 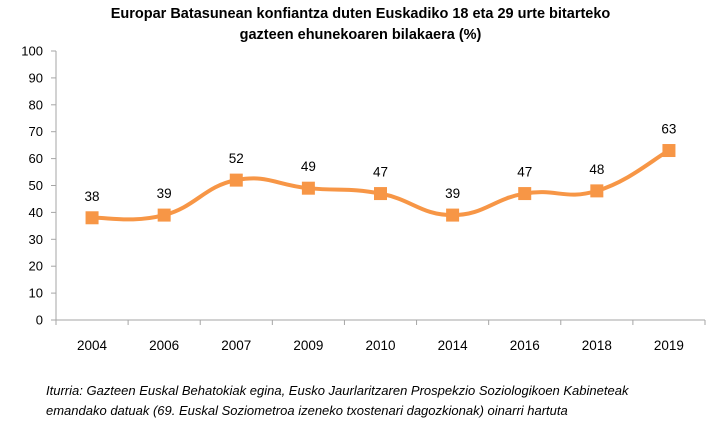 What do you see at coordinates (308, 345) in the screenshot?
I see `x-tick-label: 2009` at bounding box center [308, 345].